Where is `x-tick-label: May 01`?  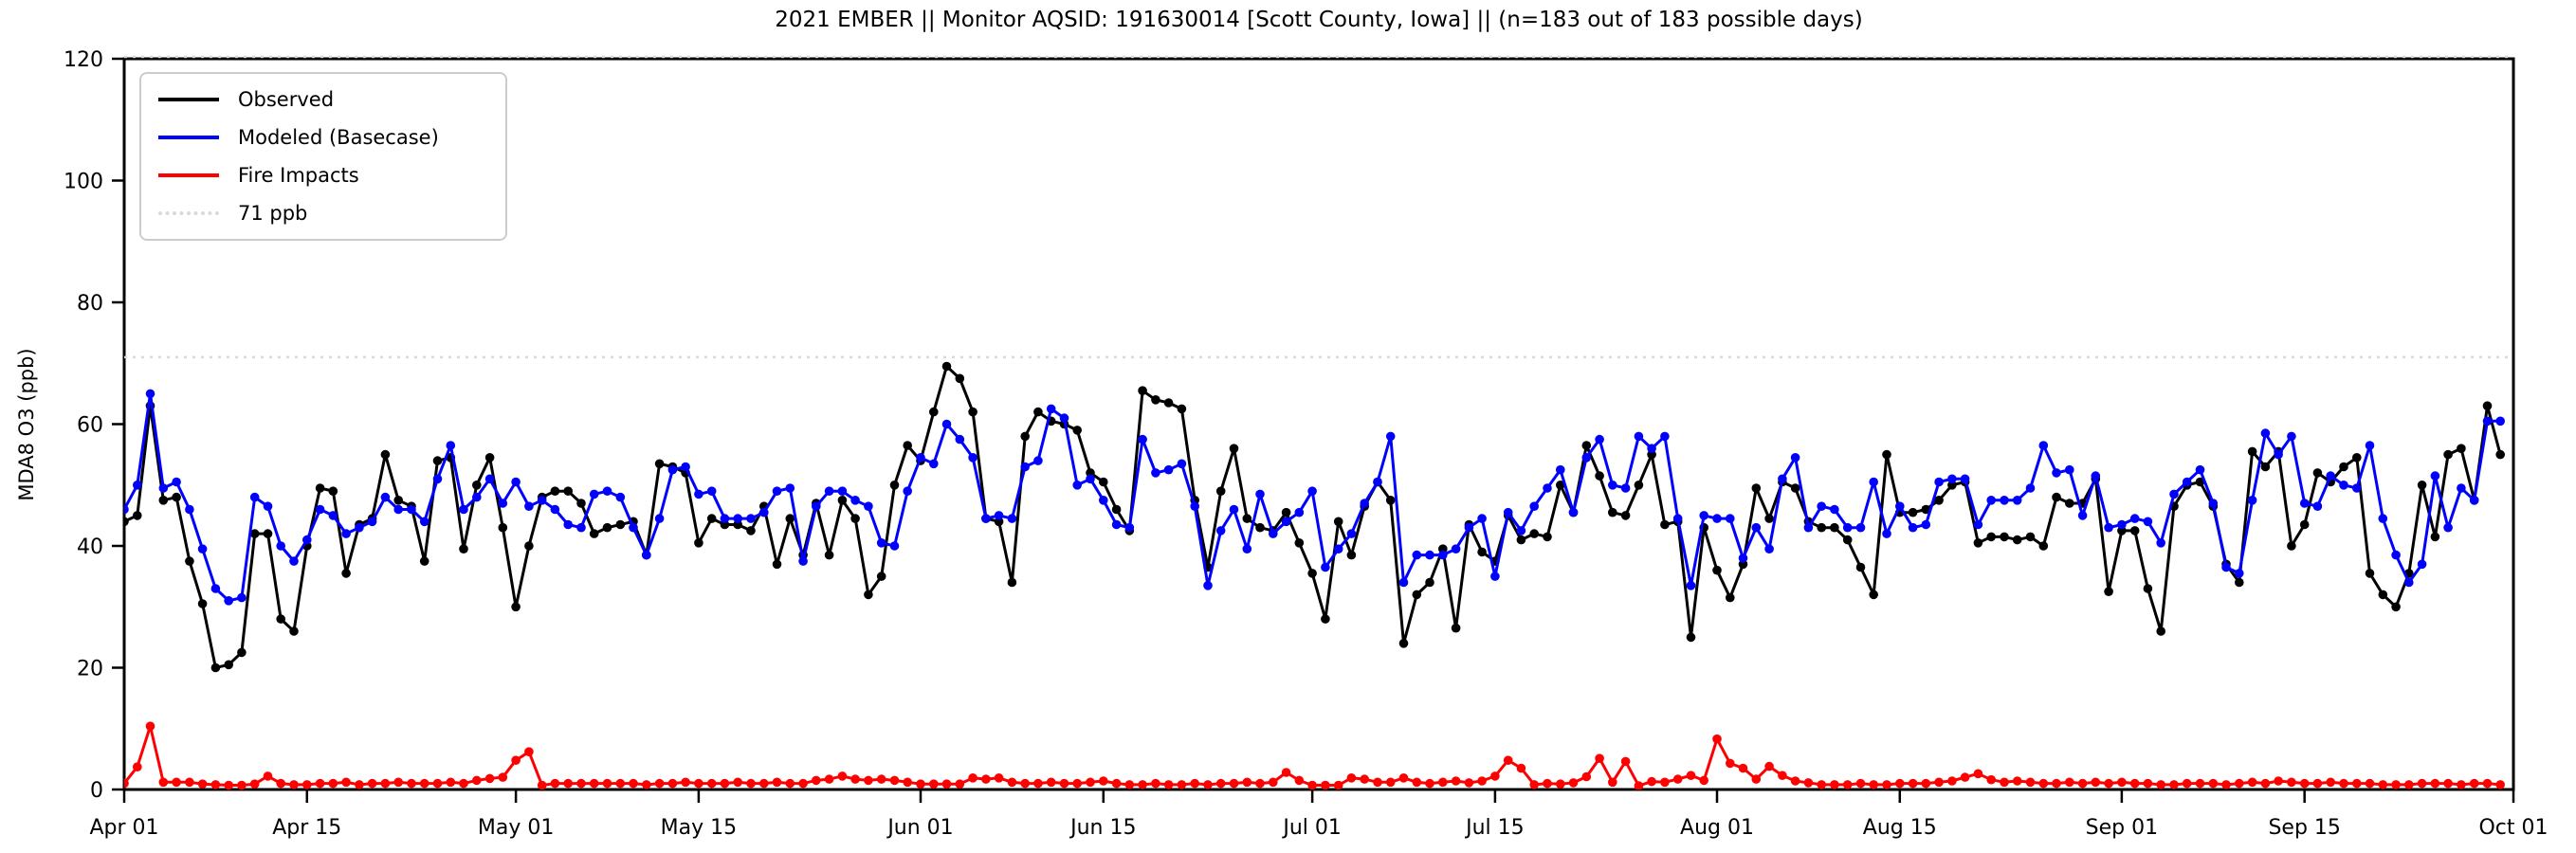 x-tick-label: May 01 is located at coordinates (516, 828).